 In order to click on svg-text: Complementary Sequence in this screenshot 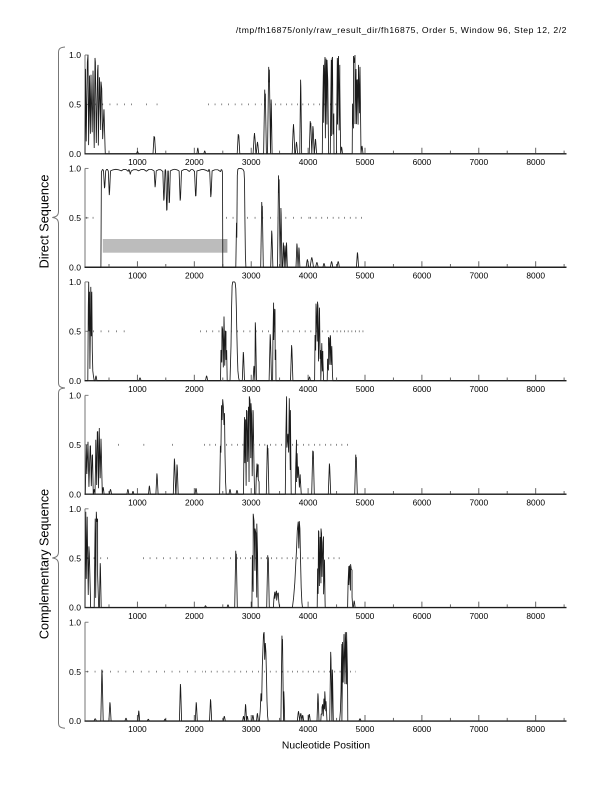, I will do `click(45, 564)`.